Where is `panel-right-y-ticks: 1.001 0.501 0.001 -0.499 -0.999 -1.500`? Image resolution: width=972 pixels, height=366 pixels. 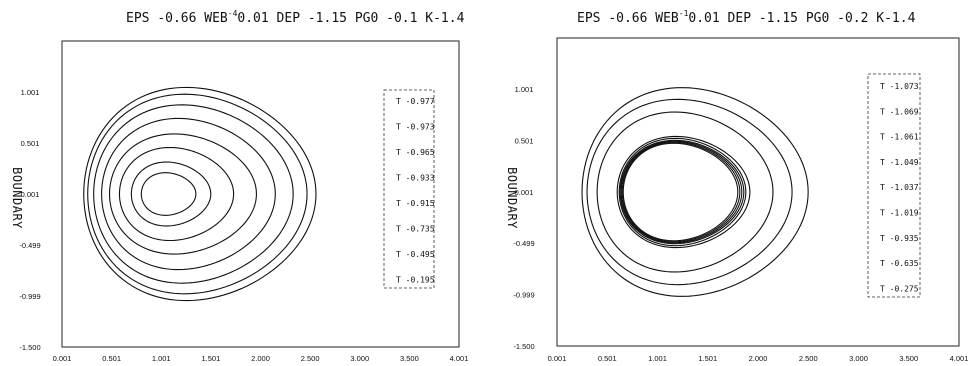
panel-right-y-ticks: 1.001 0.501 0.001 -0.499 -0.999 -1.500 is located at coordinates (523, 218).